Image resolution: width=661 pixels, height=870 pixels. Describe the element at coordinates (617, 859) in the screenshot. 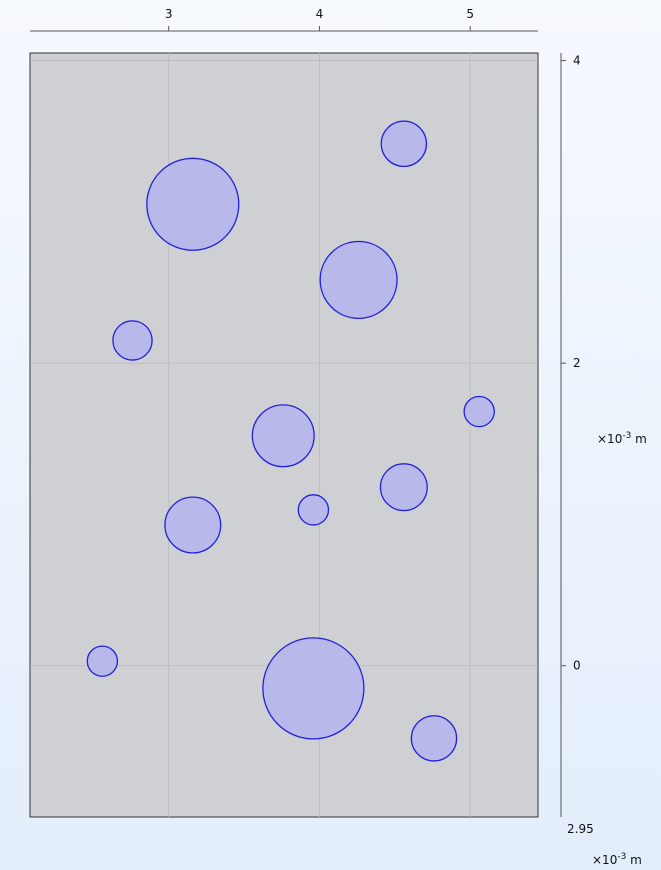

I see `bottom-axis-unit-label: ×10-3 m` at that location.